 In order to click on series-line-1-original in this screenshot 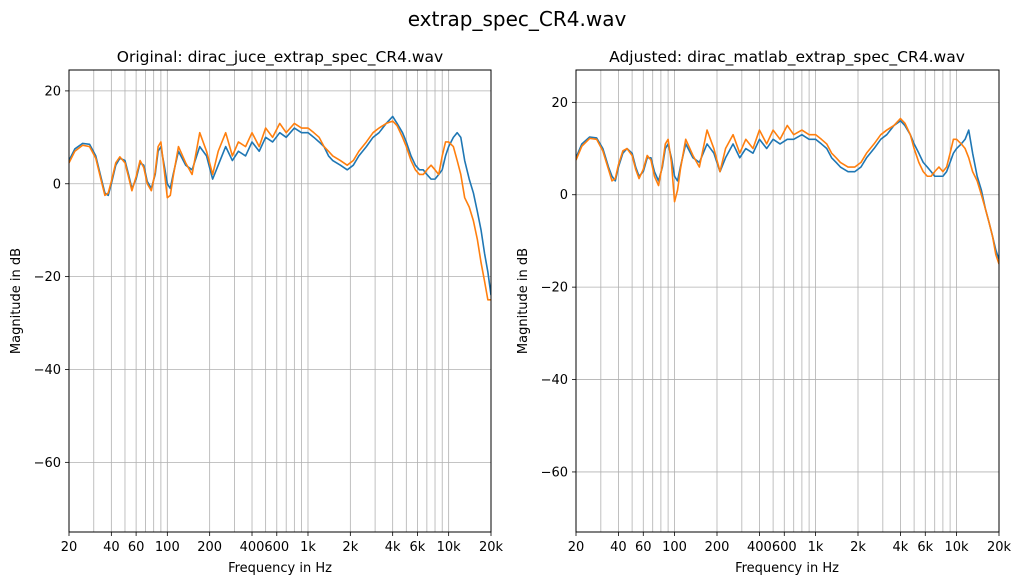, I will do `click(280, 205)`.